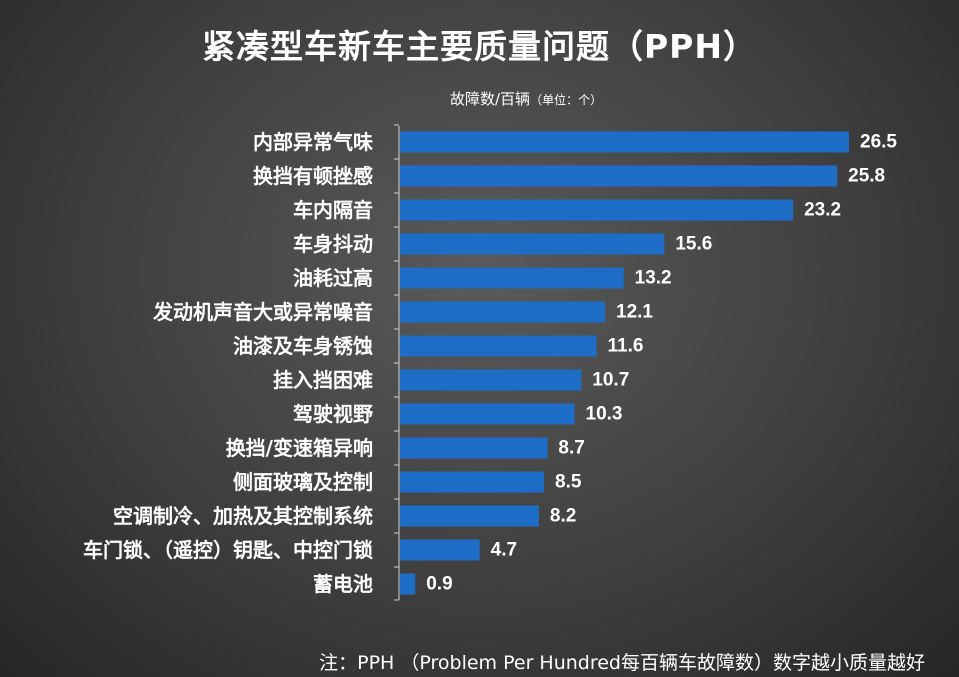 Image resolution: width=959 pixels, height=677 pixels. I want to click on data-label: 10.7, so click(610, 380).